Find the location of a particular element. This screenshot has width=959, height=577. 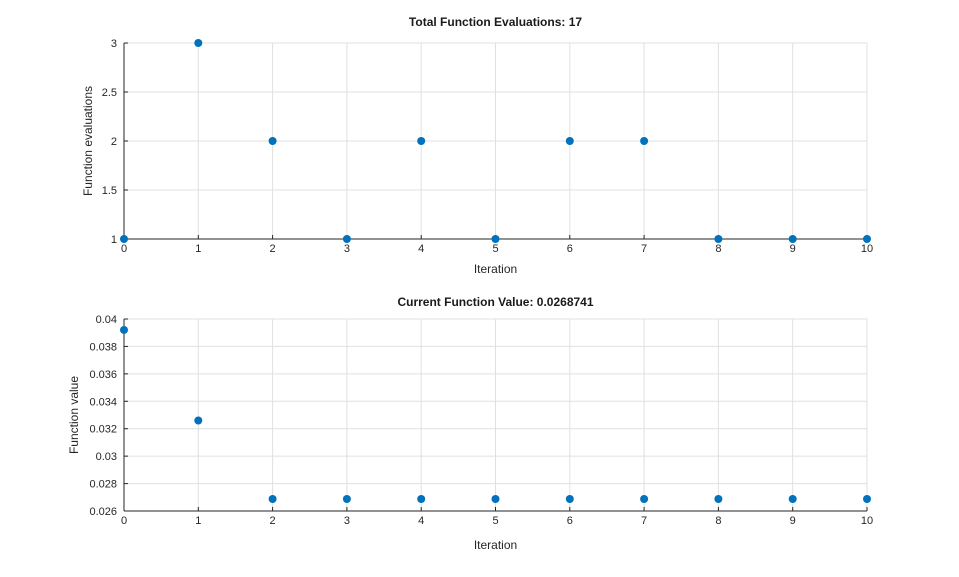

y-tick-label: 0.026 is located at coordinates (103, 512).